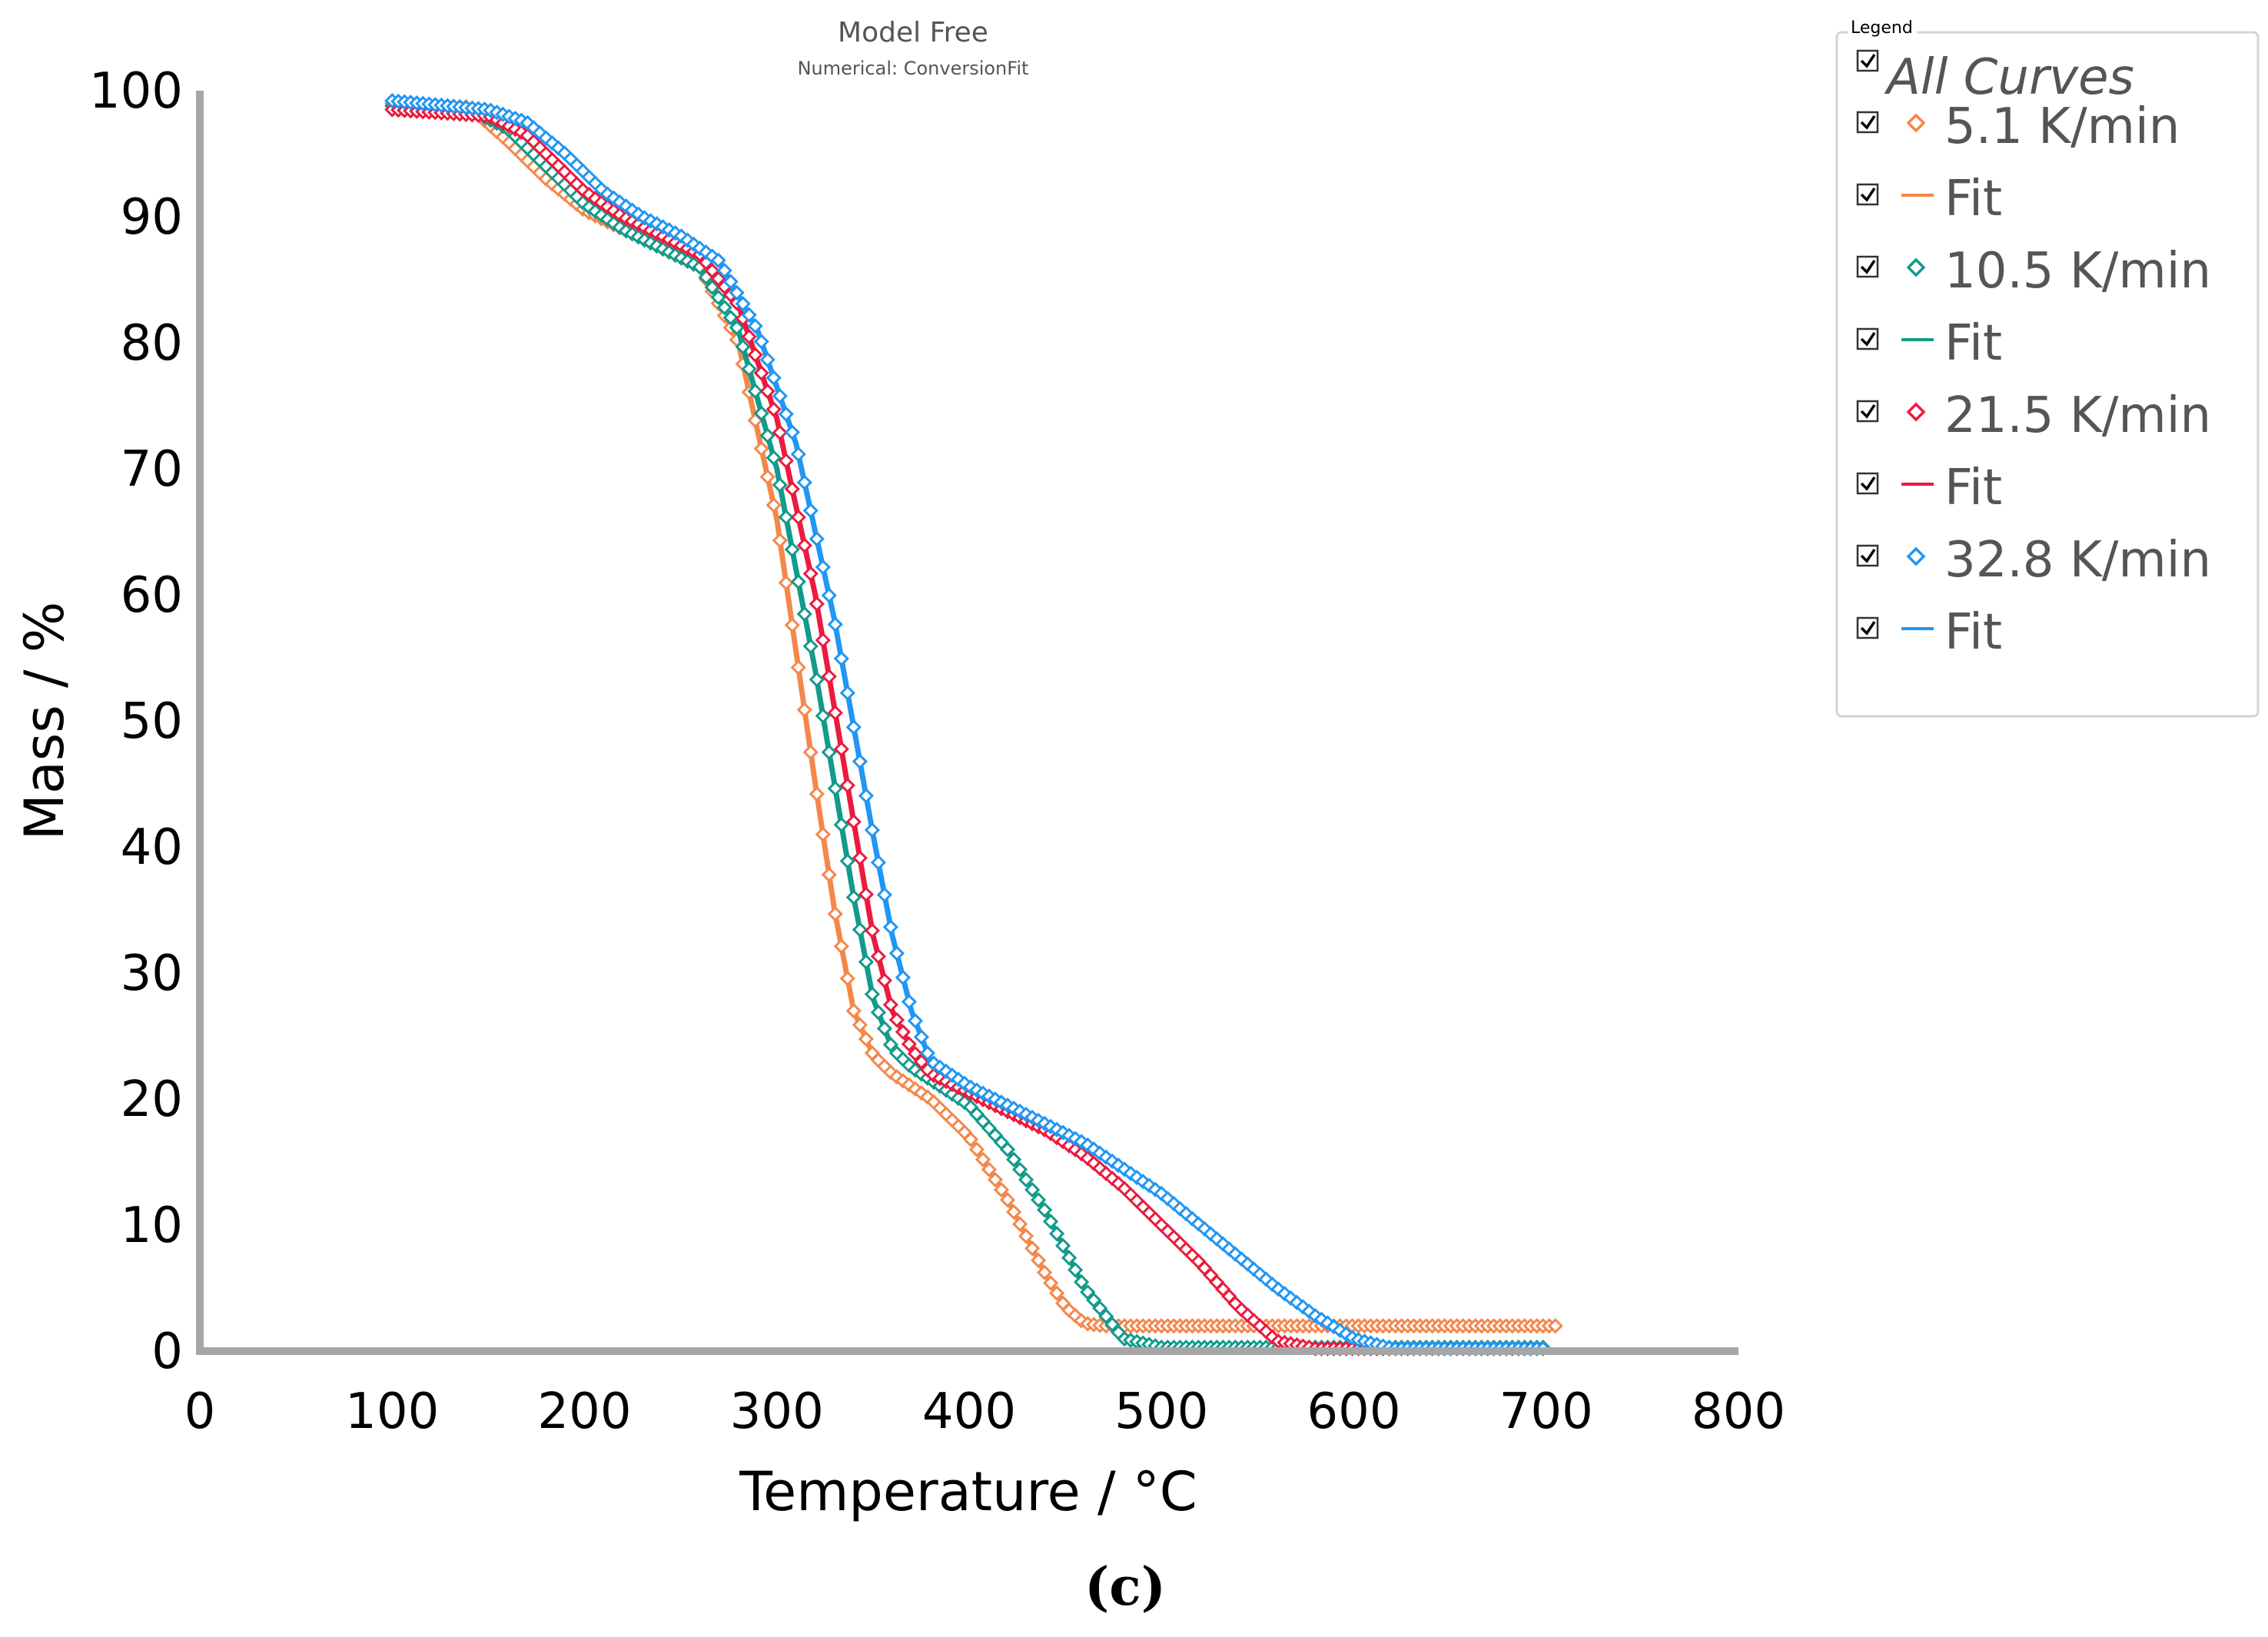  Describe the element at coordinates (152, 217) in the screenshot. I see `y-tick-label: 90` at that location.